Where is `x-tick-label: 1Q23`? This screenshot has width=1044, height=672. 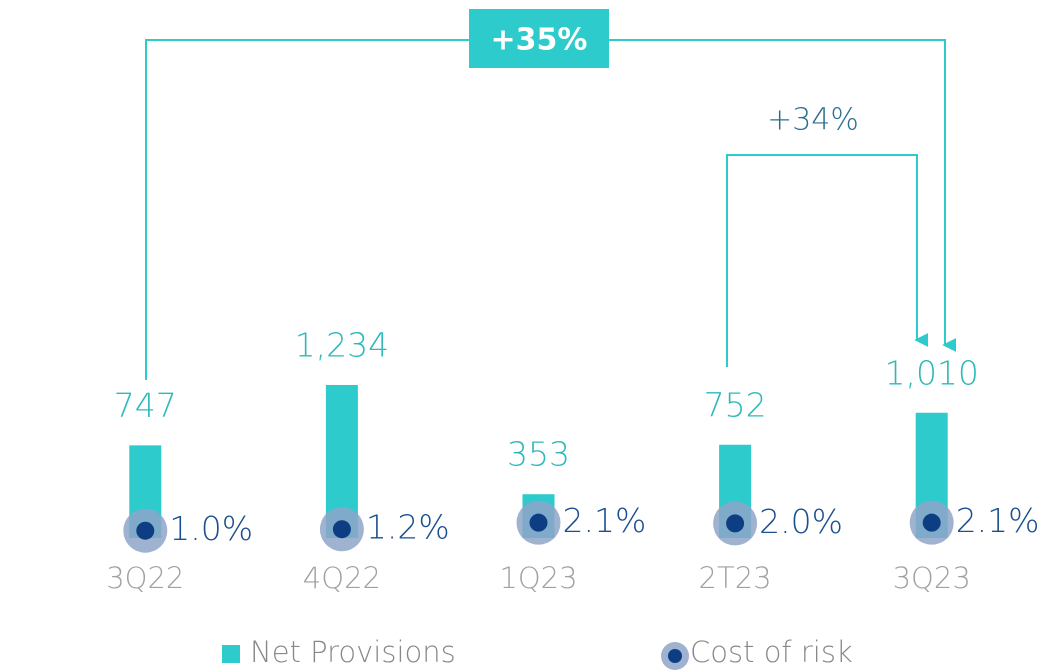
x-tick-label: 1Q23 is located at coordinates (538, 578).